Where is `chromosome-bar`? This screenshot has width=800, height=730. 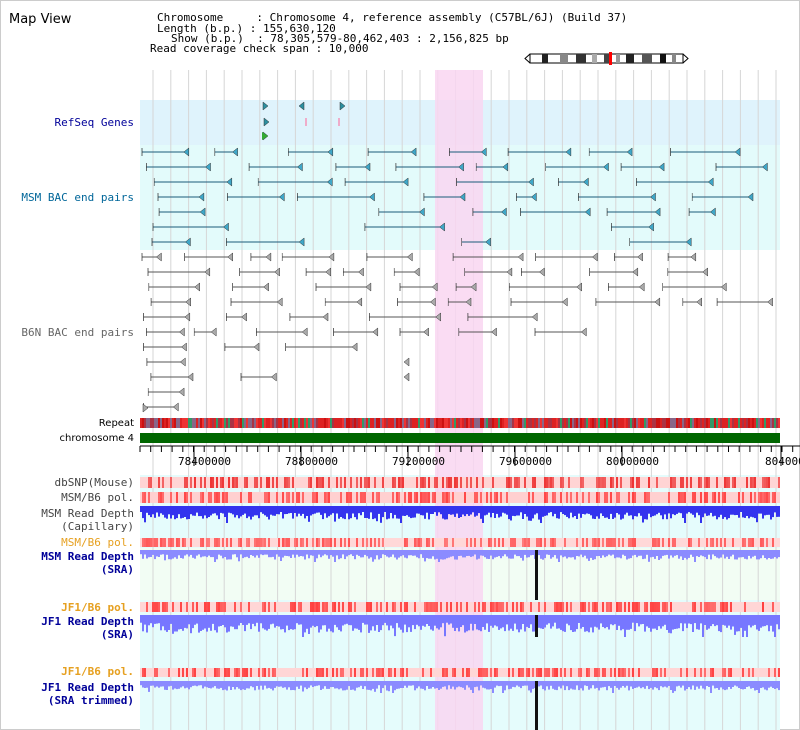 chromosome-bar is located at coordinates (460, 438).